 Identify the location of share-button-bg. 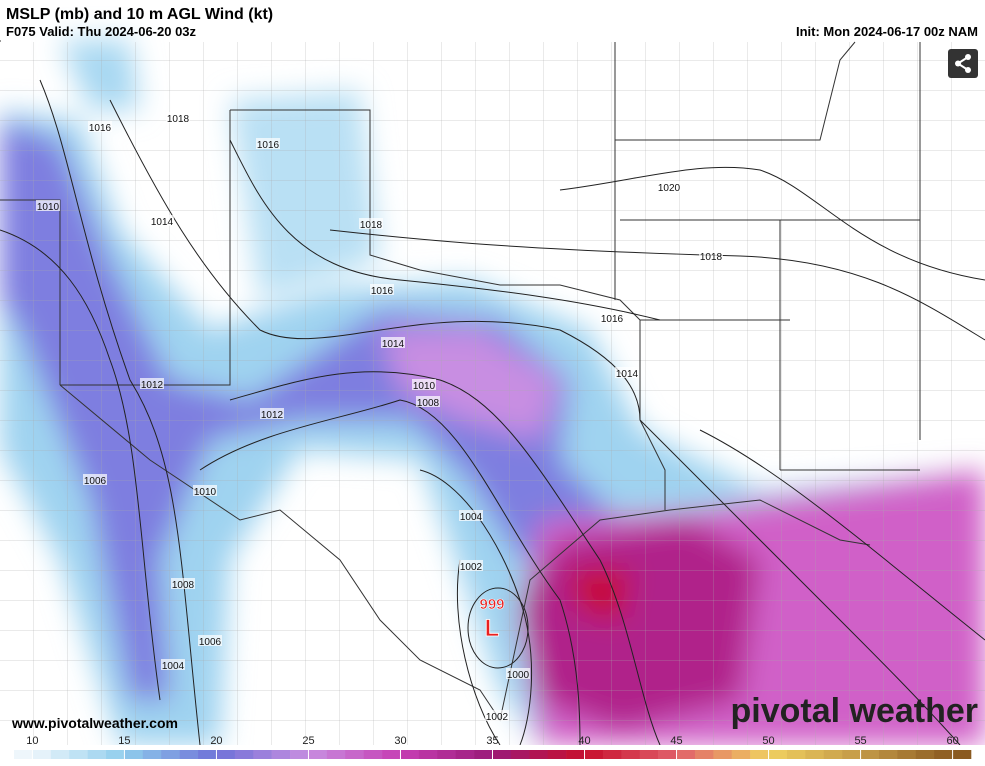
(963, 63).